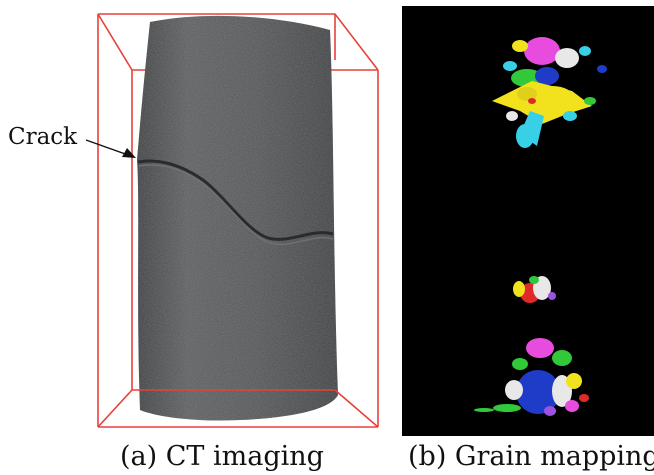 This screenshot has height=475, width=654. Describe the element at coordinates (43, 137) in the screenshot. I see `crack-annotation-label: Crack` at that location.